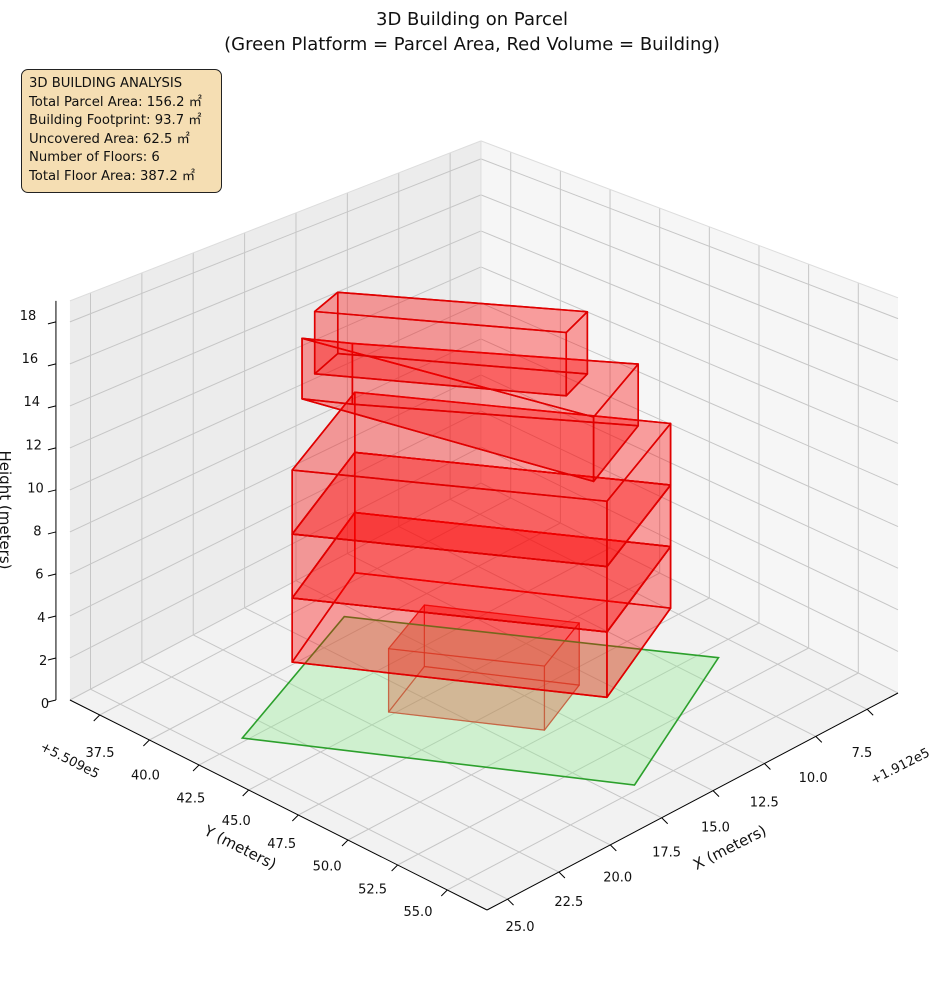  Describe the element at coordinates (115, 102) in the screenshot. I see `info-line: Total Parcel Area: 156.2 ㎡` at that location.